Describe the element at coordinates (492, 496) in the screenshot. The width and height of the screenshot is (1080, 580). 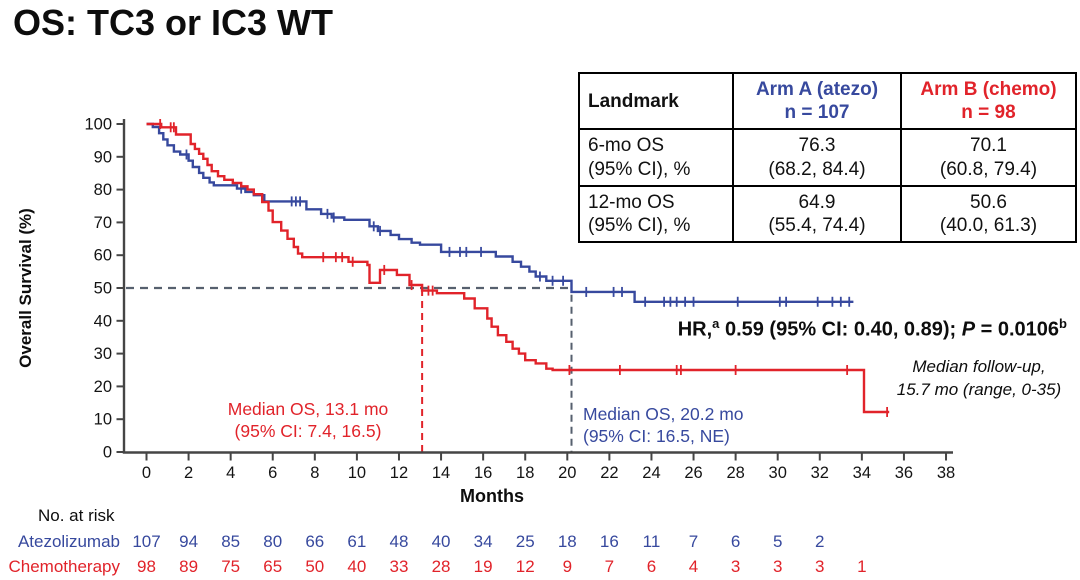
I see `x-axis-title: Months` at that location.